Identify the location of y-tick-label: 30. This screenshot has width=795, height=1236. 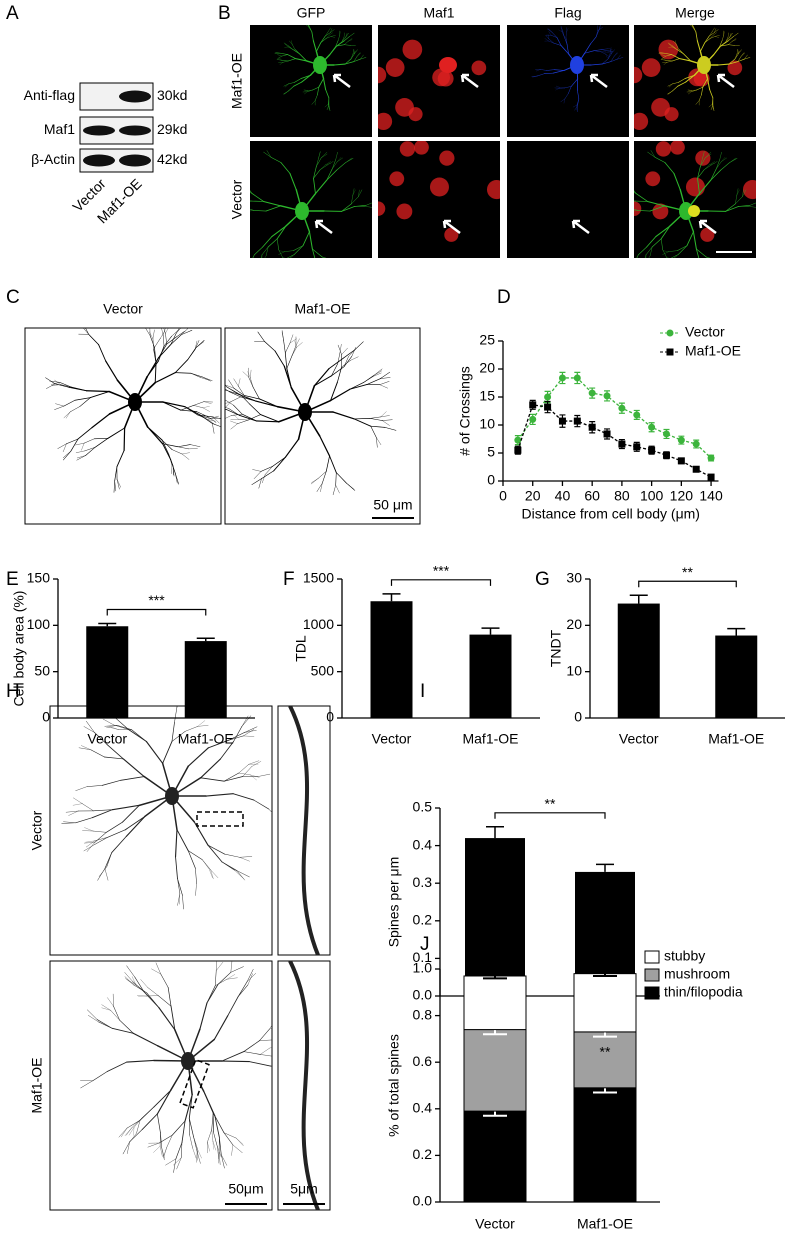
(574, 578).